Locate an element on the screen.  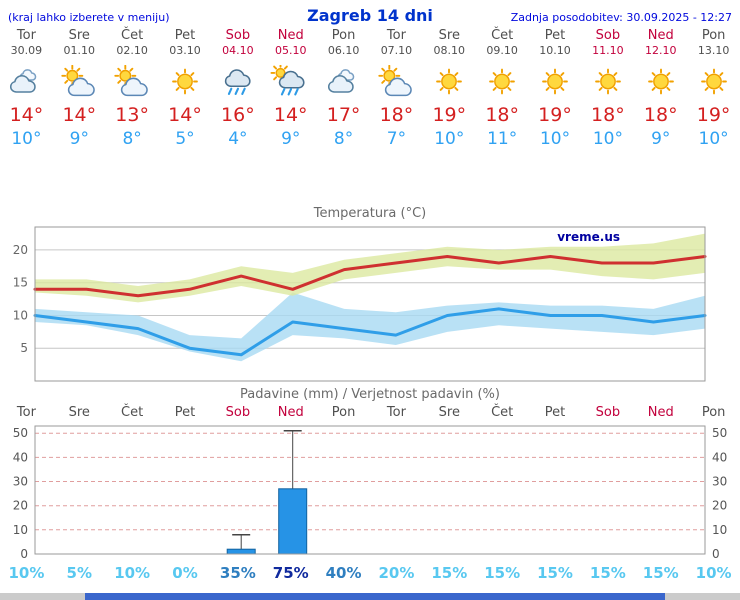
day-column-30.09: Tor 30.09 14° 10° is located at coordinates (26, 89).